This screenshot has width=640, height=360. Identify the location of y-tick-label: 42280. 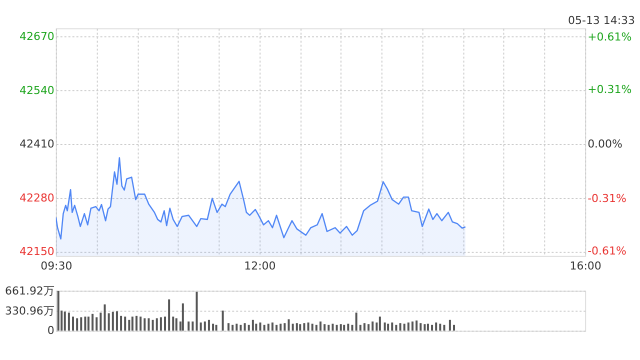
(37, 197).